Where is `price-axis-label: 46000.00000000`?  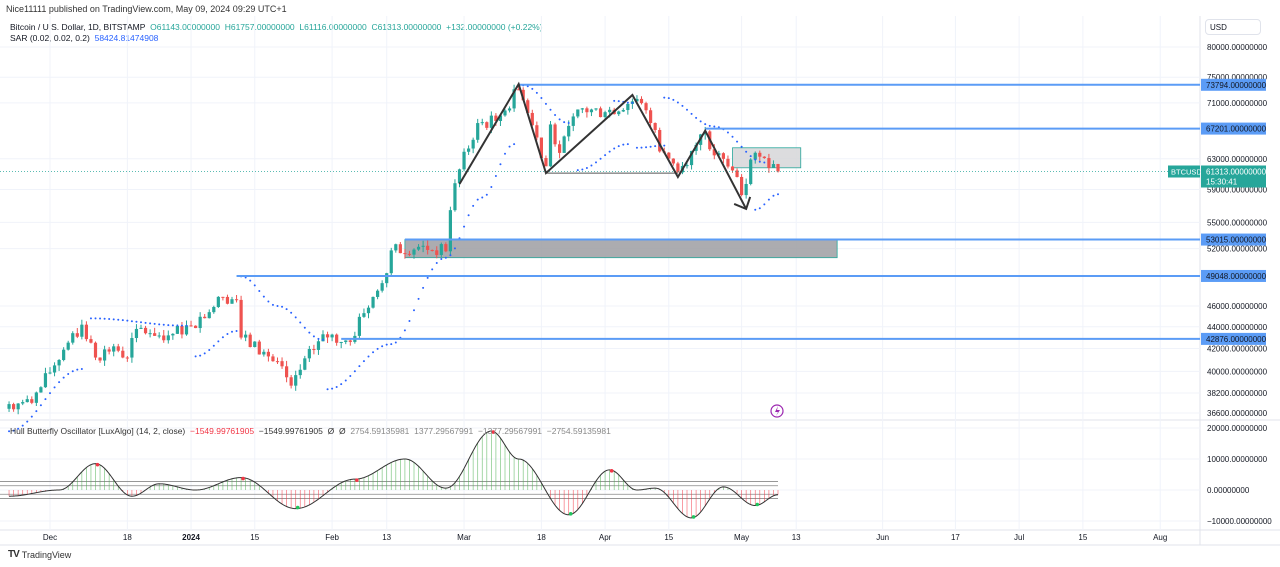 price-axis-label: 46000.00000000 is located at coordinates (1237, 306).